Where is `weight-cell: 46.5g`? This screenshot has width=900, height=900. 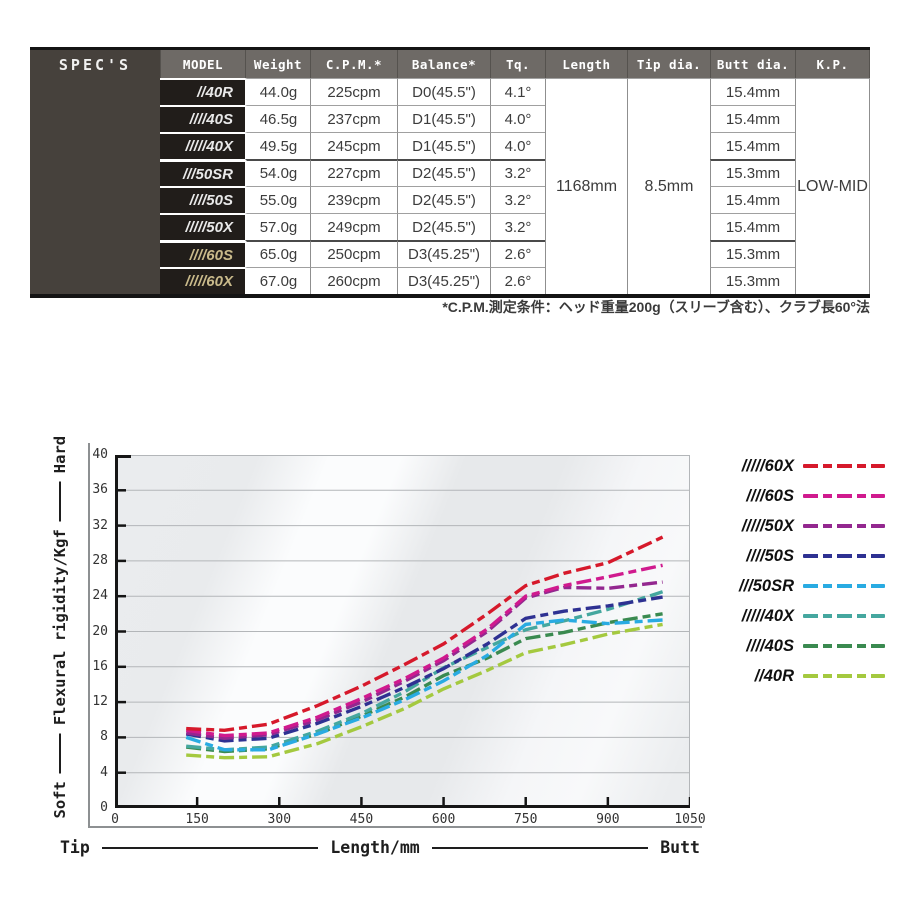
weight-cell: 46.5g is located at coordinates (277, 118).